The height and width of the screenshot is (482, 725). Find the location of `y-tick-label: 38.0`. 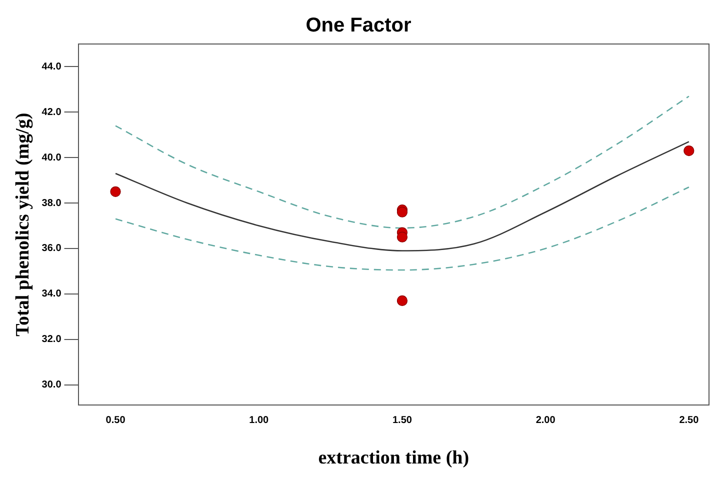

y-tick-label: 38.0 is located at coordinates (52, 203).